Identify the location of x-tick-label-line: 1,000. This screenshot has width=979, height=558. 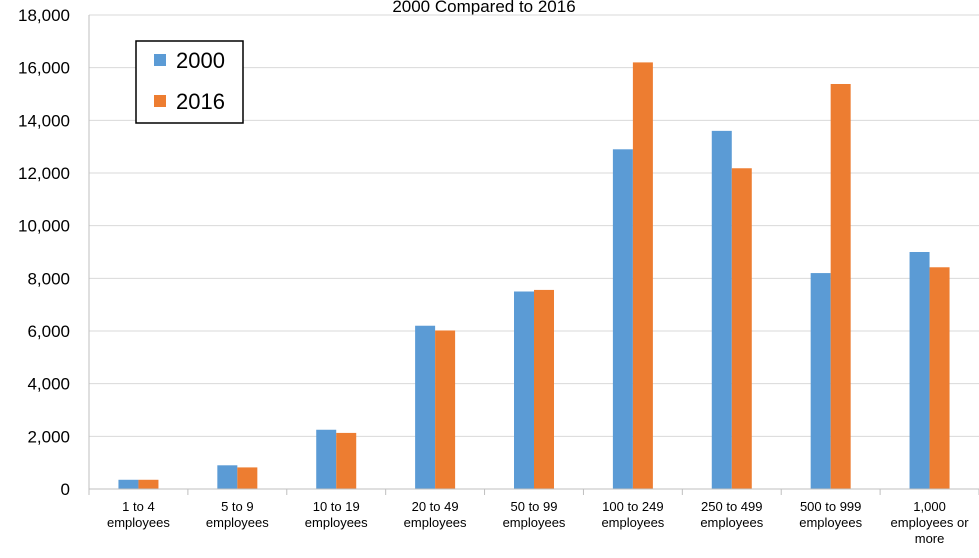
(929, 506).